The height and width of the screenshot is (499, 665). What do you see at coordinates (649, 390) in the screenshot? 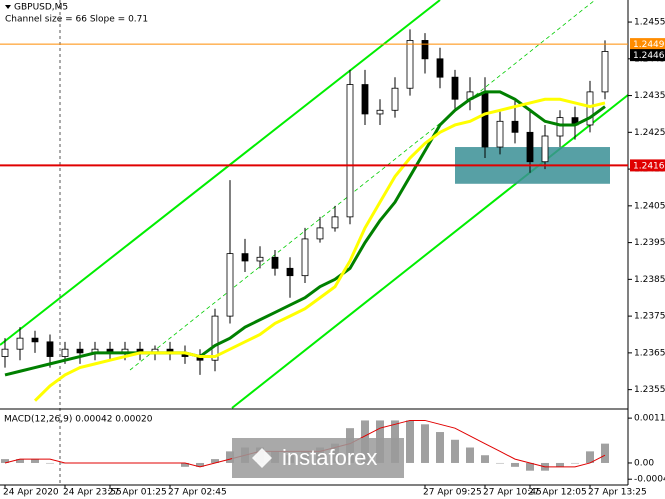
I see `y-tick-label: 1.2355` at bounding box center [649, 390].